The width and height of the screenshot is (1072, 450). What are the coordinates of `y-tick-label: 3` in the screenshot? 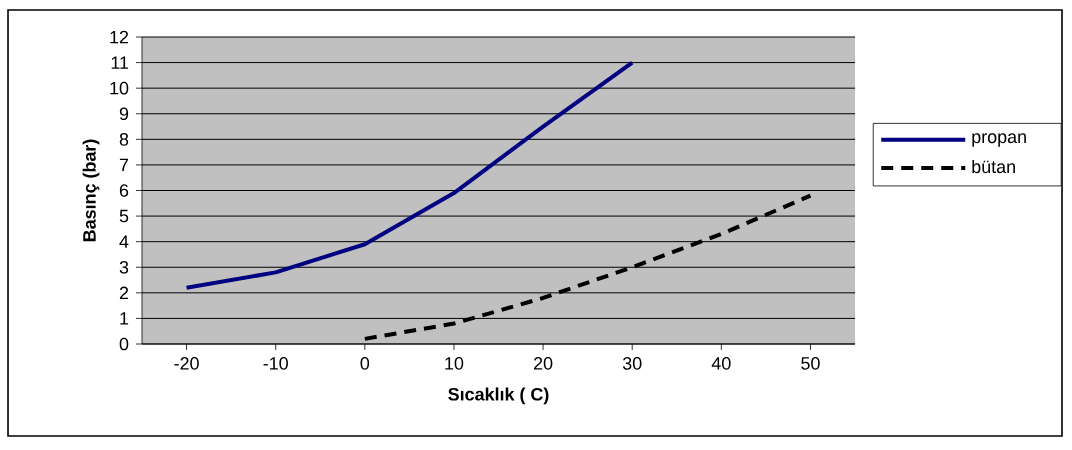 It's located at (124, 267).